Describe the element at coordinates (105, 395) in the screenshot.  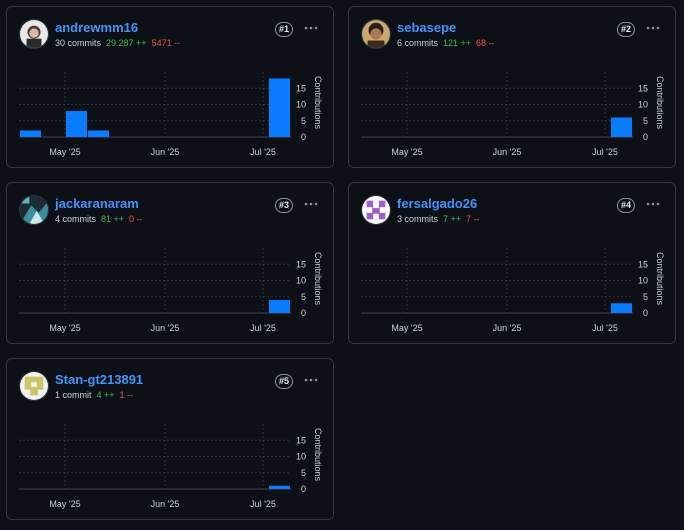
I see `additions-count: 4 ++` at that location.